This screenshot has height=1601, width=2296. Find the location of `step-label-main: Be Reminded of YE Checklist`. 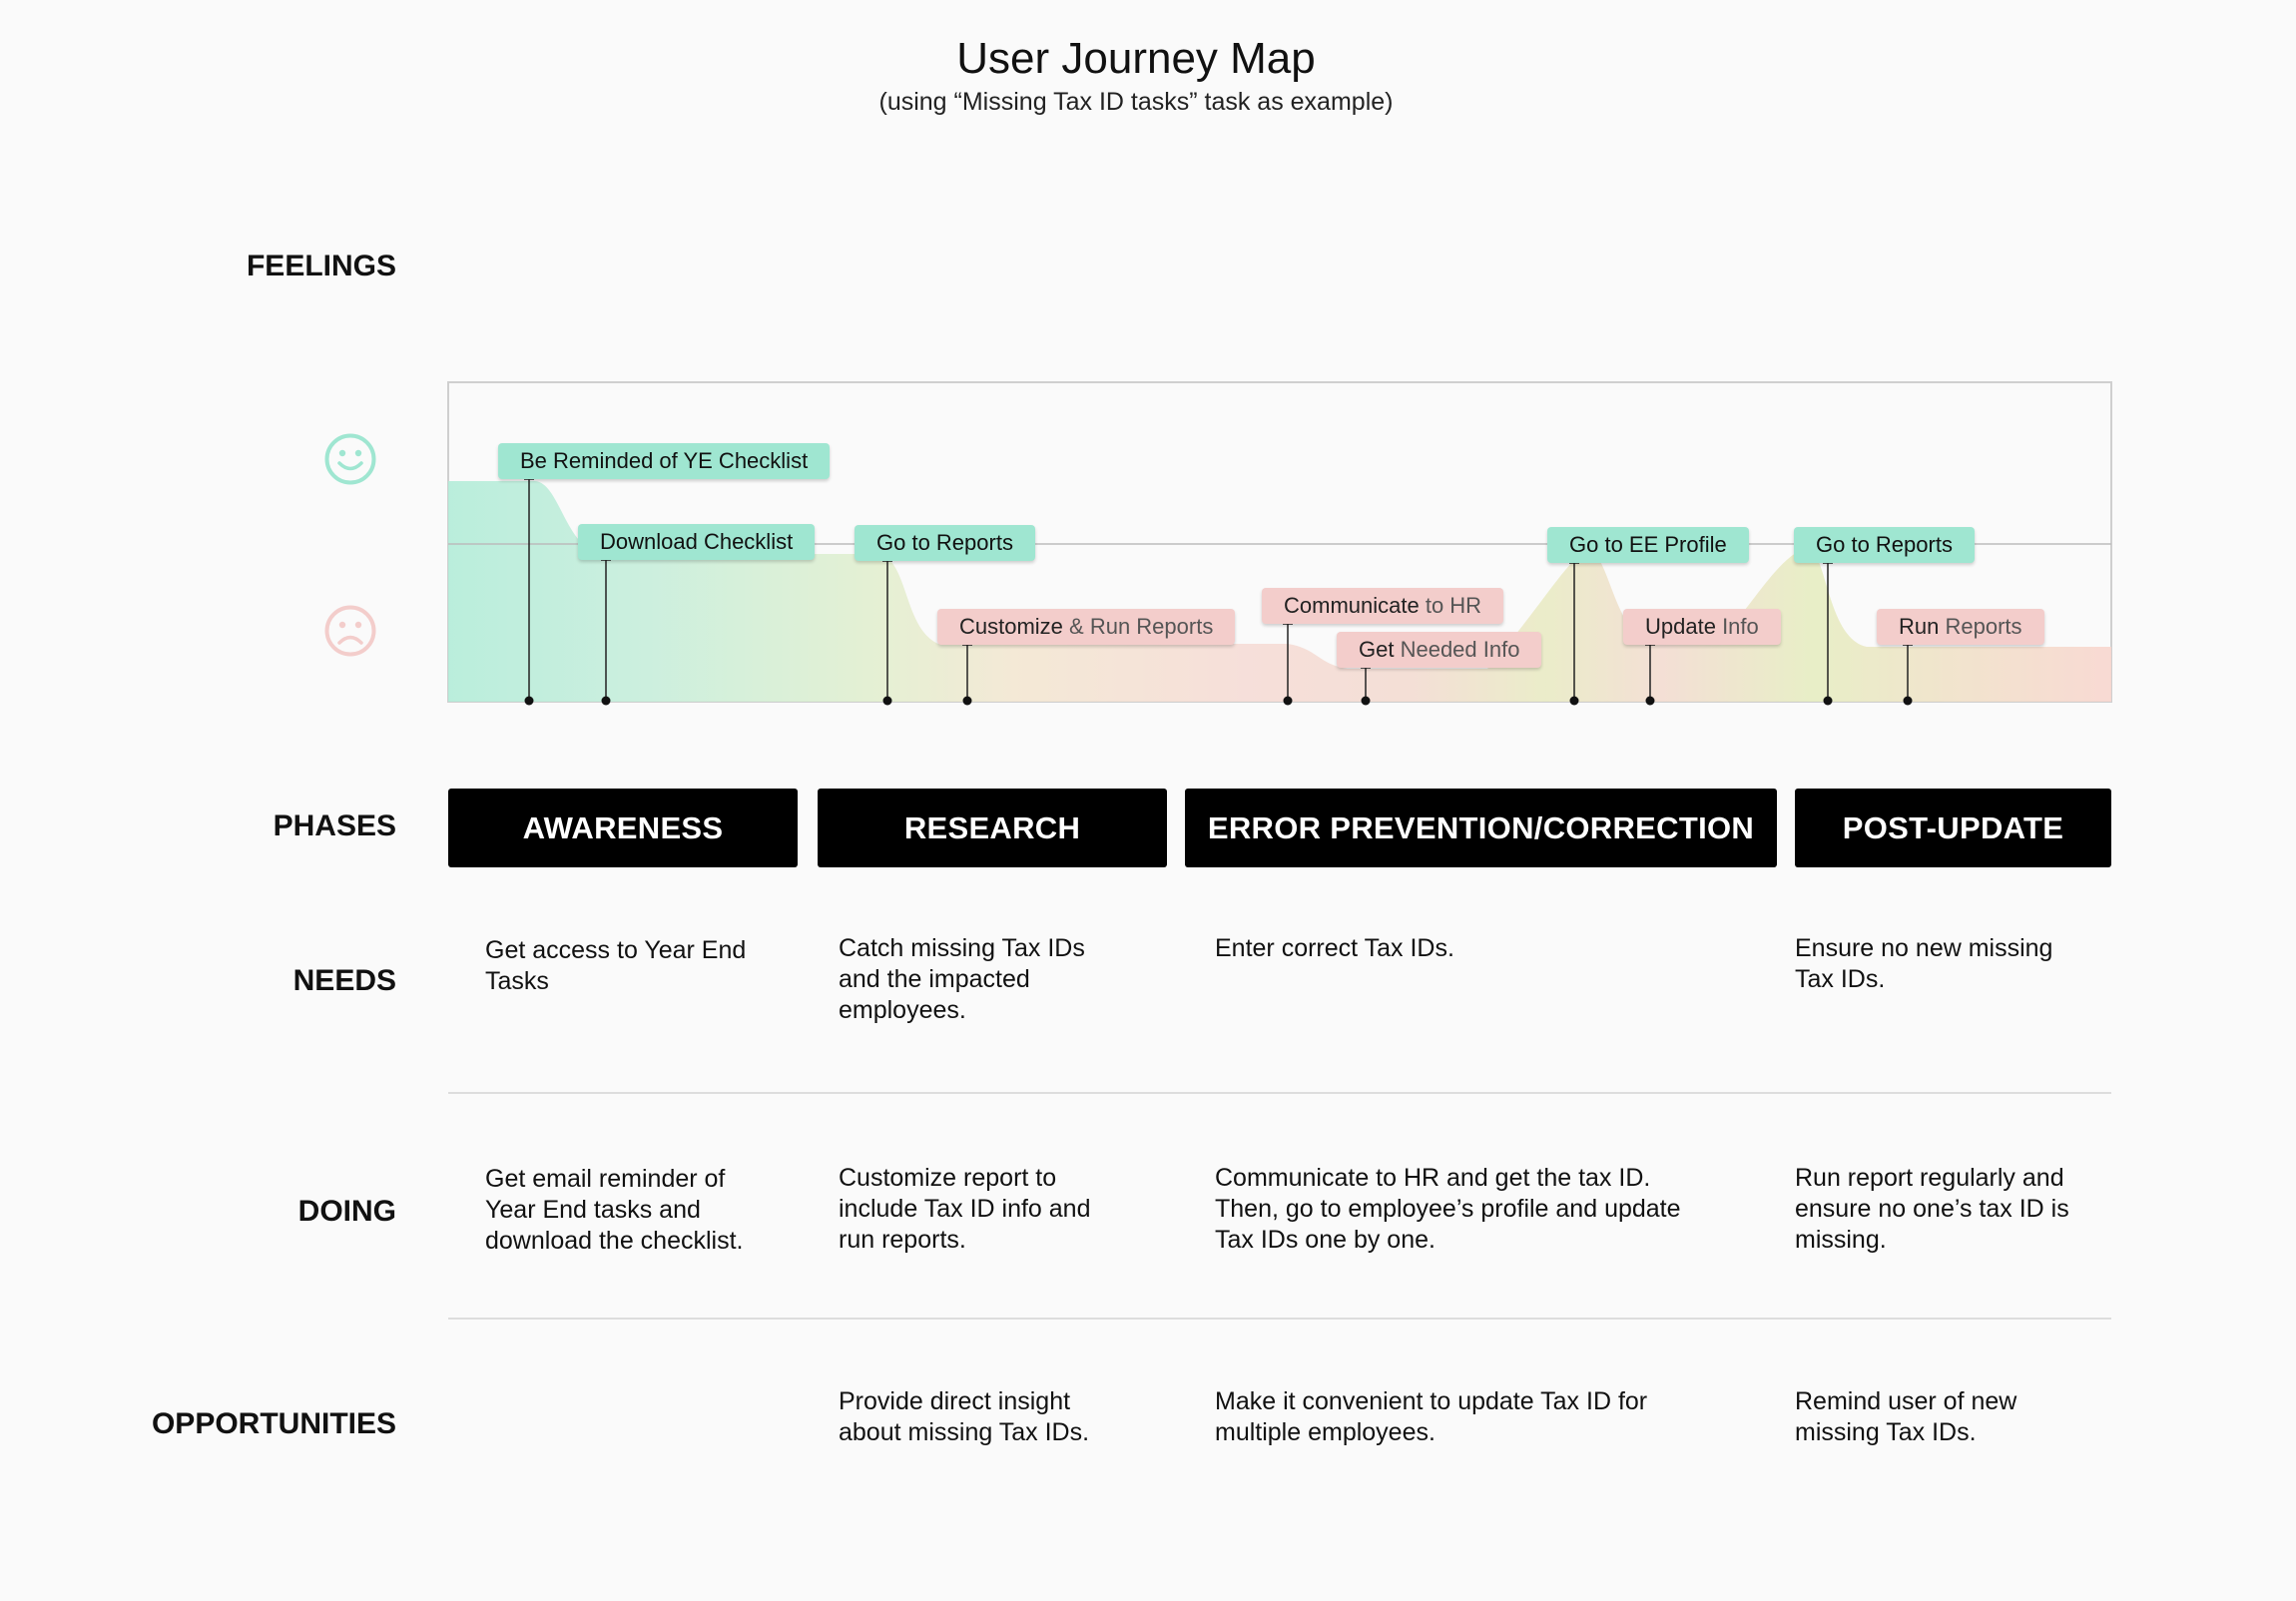

step-label-main: Be Reminded of YE Checklist is located at coordinates (665, 461).